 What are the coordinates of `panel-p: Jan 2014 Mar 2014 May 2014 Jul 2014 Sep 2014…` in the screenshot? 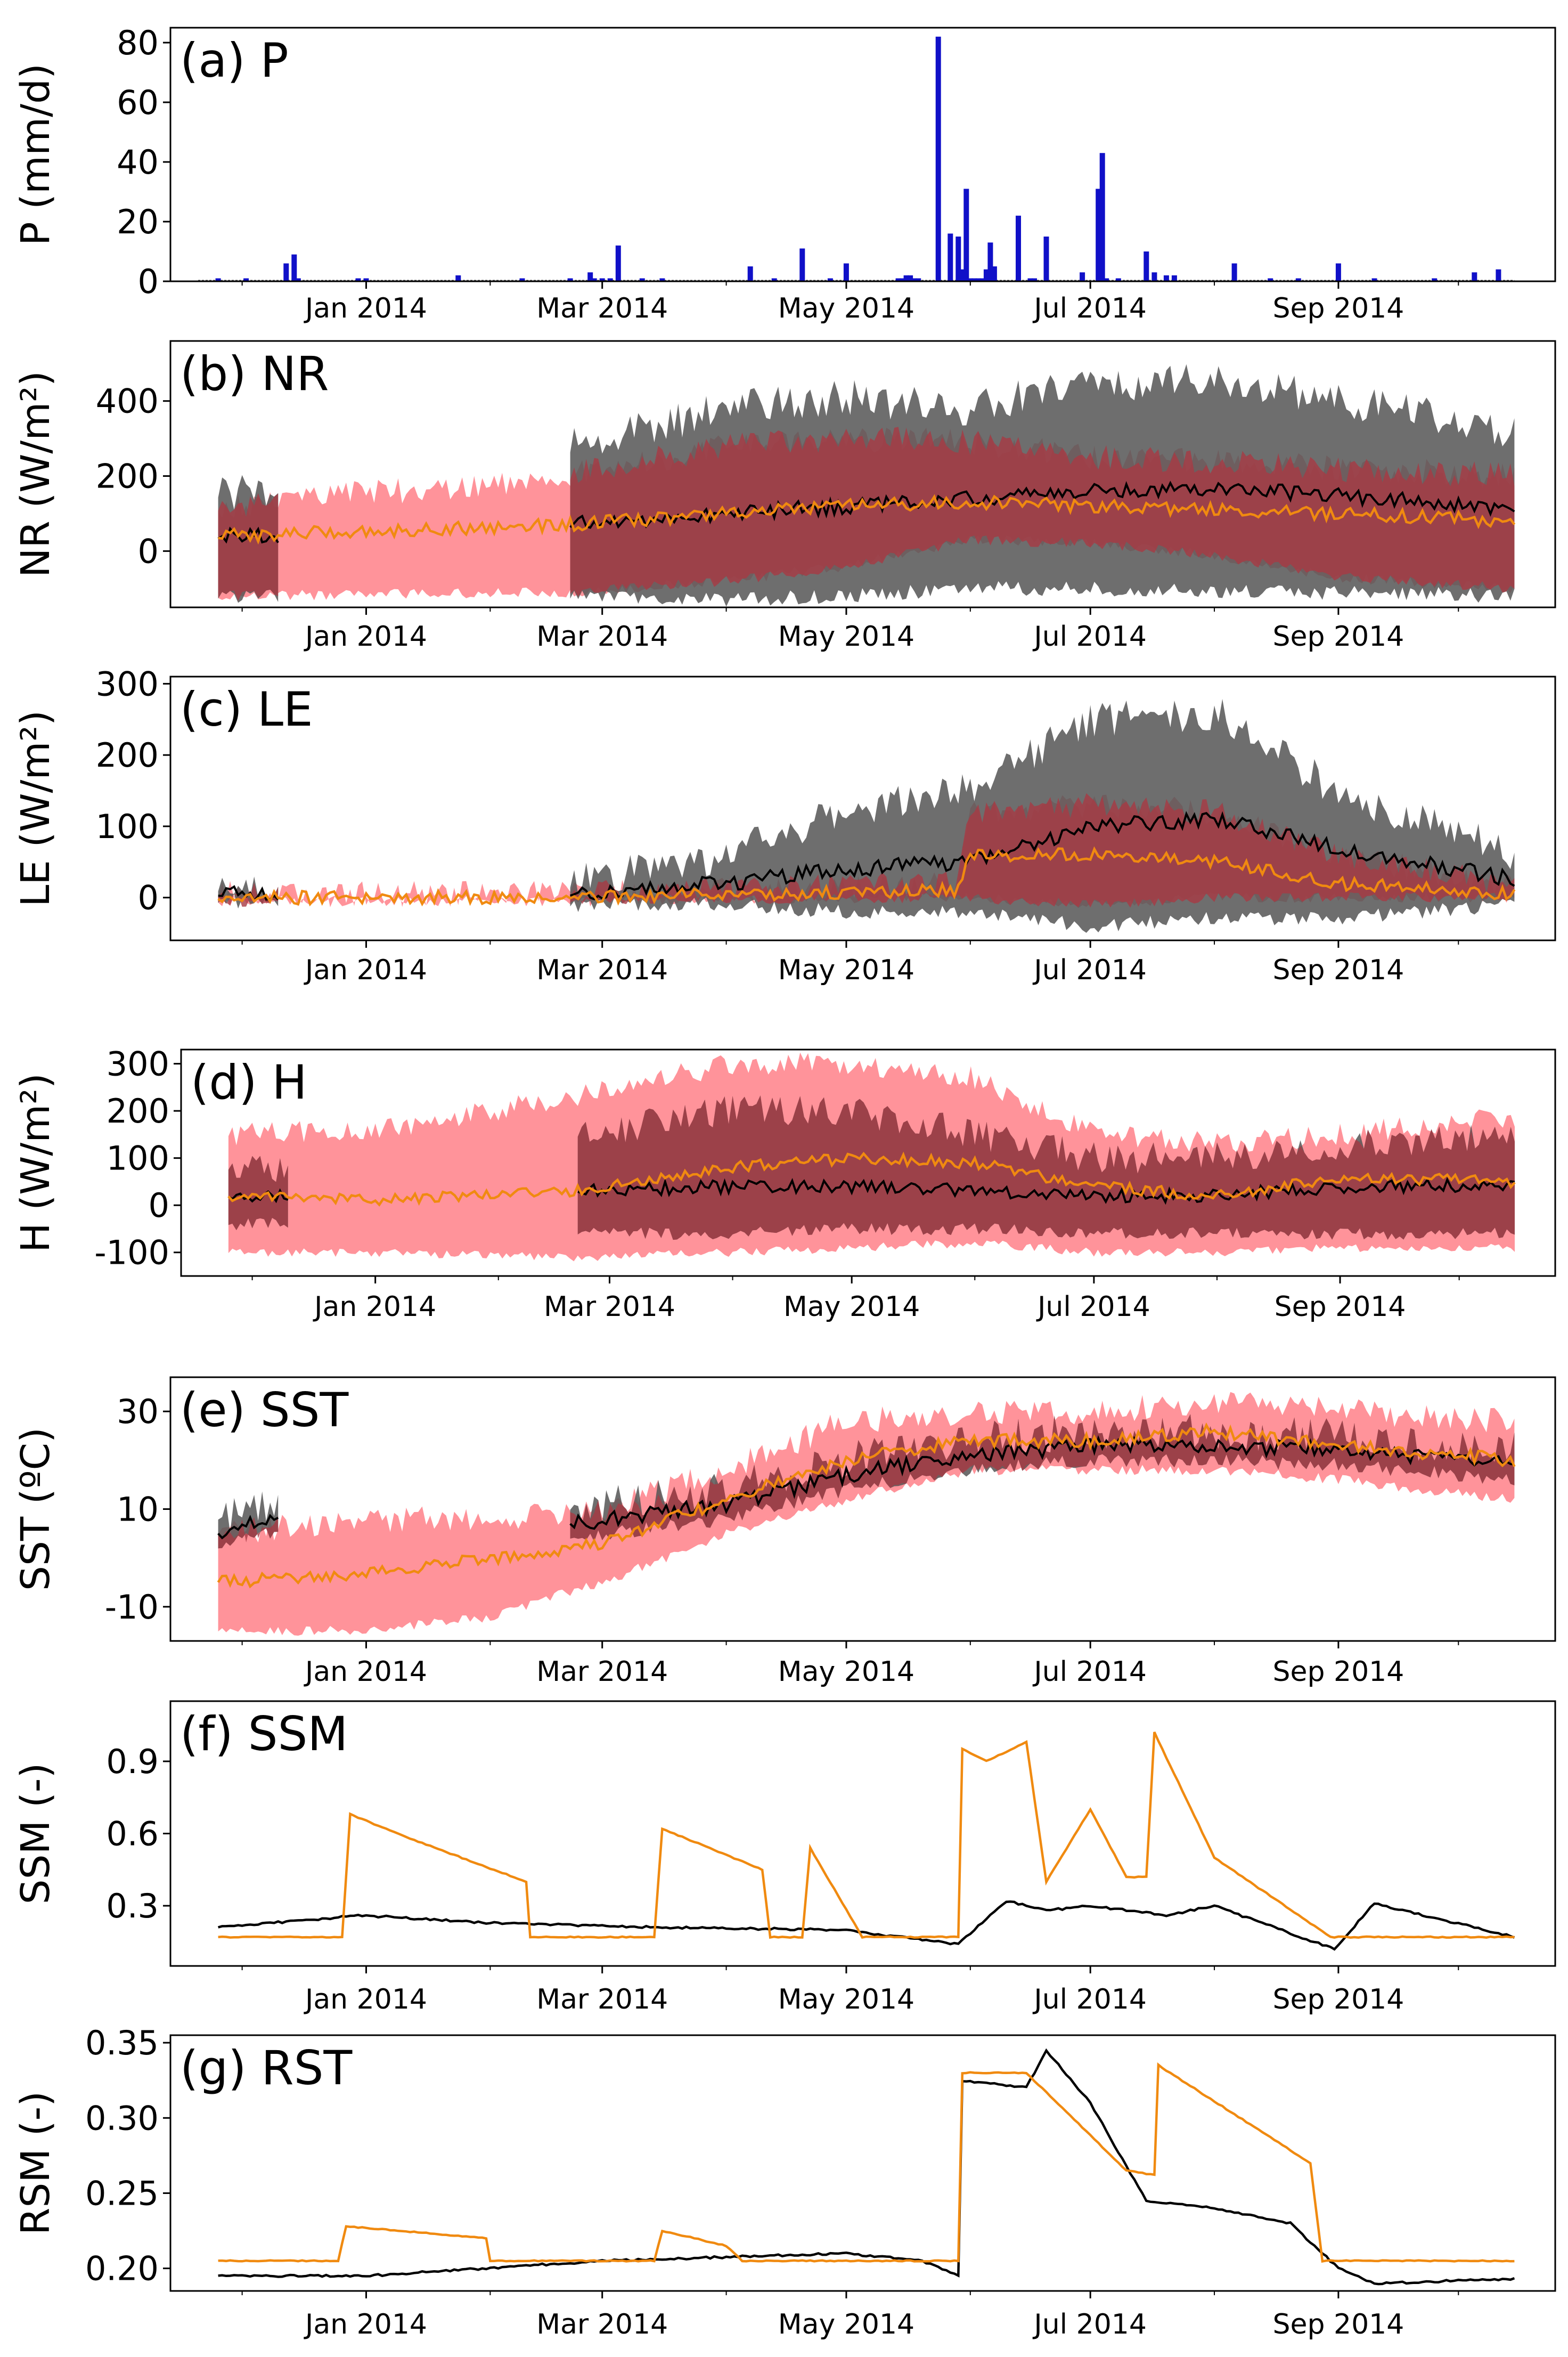 It's located at (785, 173).